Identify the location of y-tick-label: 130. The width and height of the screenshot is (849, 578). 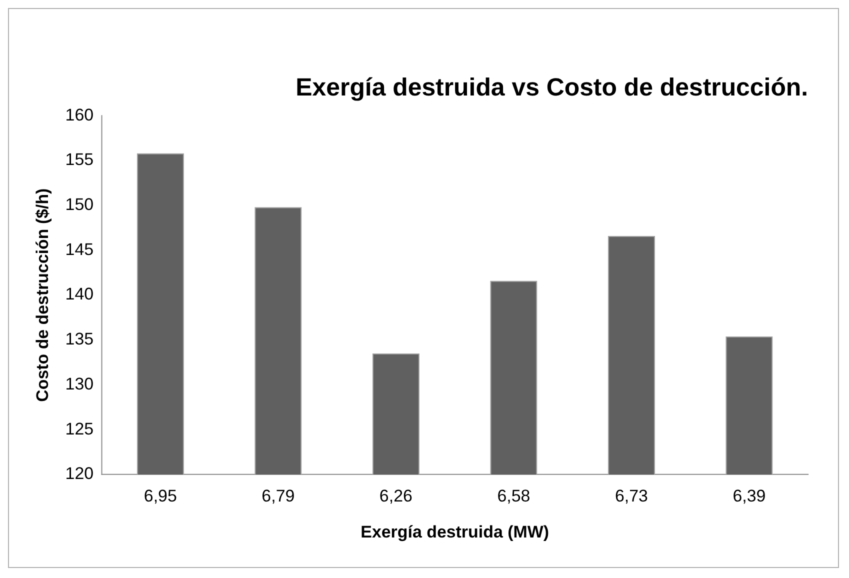
(79, 384).